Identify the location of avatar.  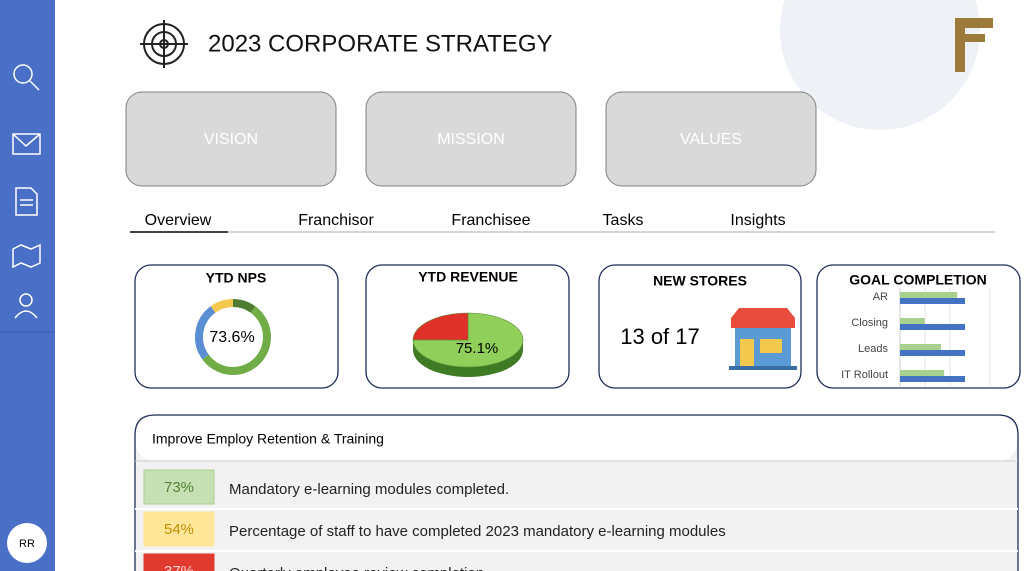
(27, 543).